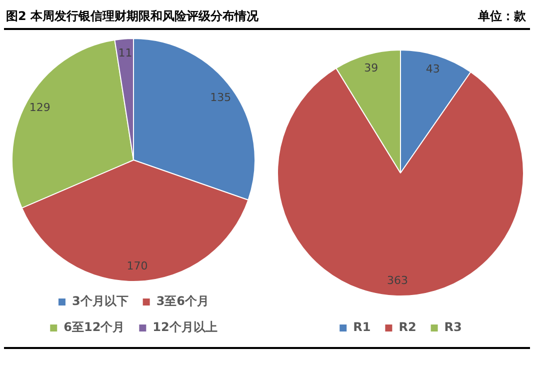 This screenshot has height=376, width=534. I want to click on legend-label: R1, so click(362, 327).